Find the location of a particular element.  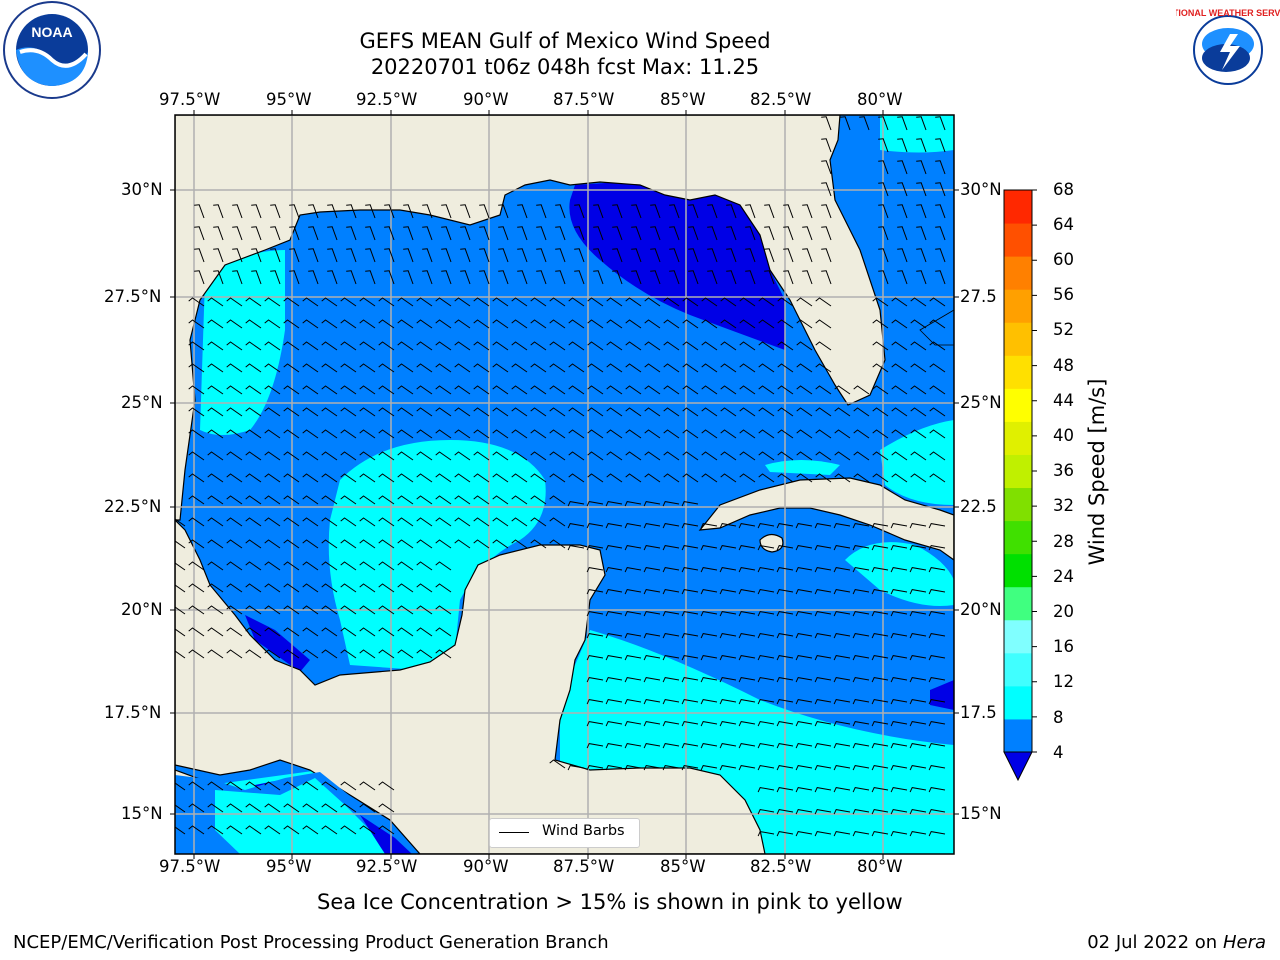

colorbar-tick: 12 is located at coordinates (1063, 681).